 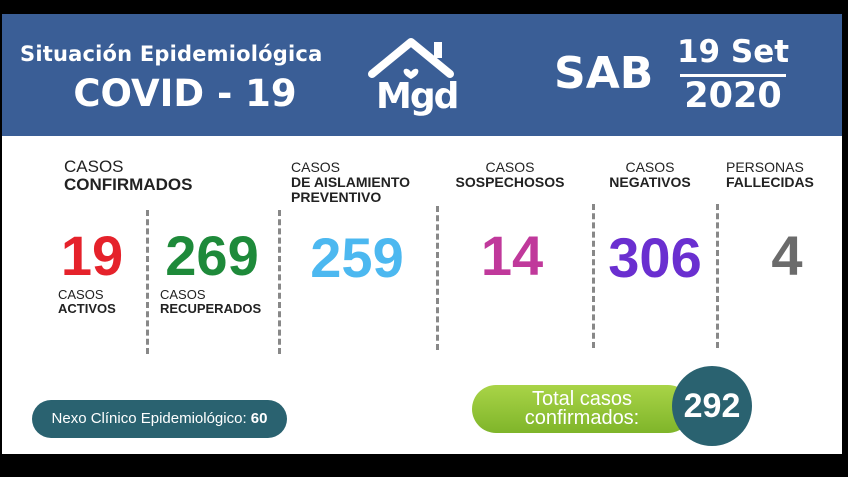 What do you see at coordinates (211, 308) in the screenshot?
I see `recuperados-label-line2: RECUPERADOS` at bounding box center [211, 308].